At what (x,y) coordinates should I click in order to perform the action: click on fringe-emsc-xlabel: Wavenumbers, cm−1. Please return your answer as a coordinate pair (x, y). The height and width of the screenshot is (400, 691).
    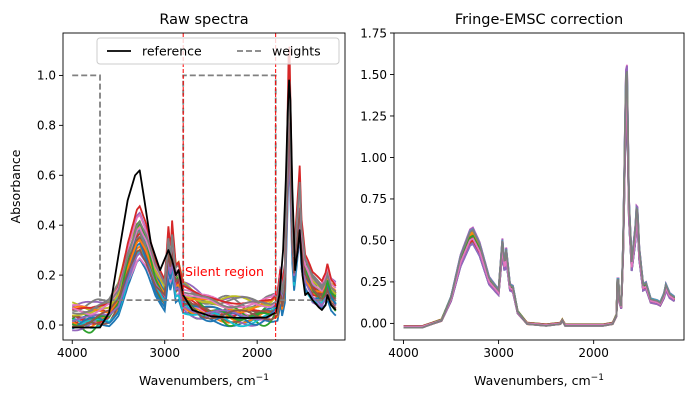
    Looking at the image, I should click on (539, 380).